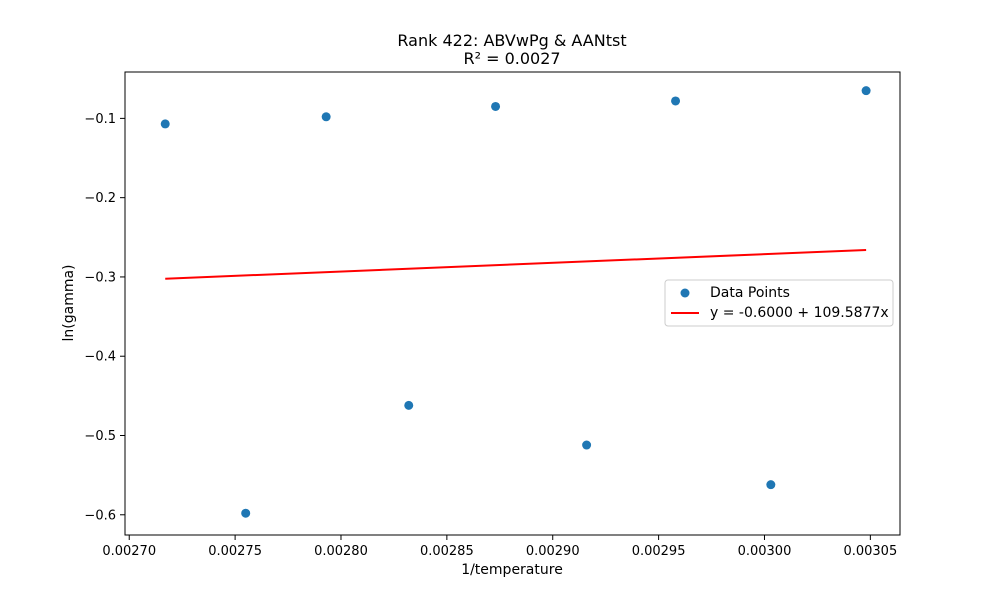 This screenshot has width=1000, height=600. Describe the element at coordinates (100, 515) in the screenshot. I see `y-tick-label: −0.6` at that location.